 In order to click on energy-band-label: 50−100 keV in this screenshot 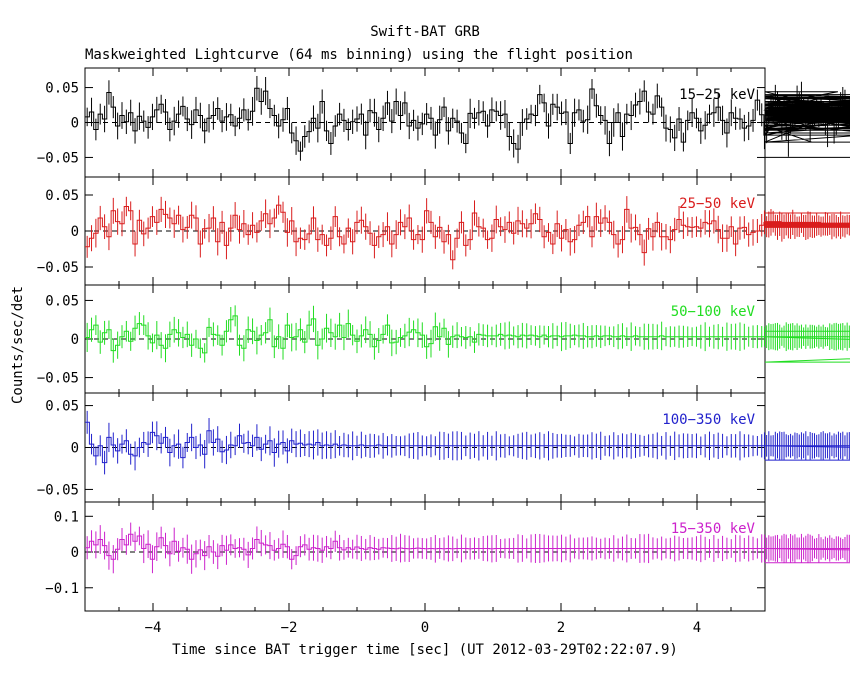, I will do `click(713, 312)`.